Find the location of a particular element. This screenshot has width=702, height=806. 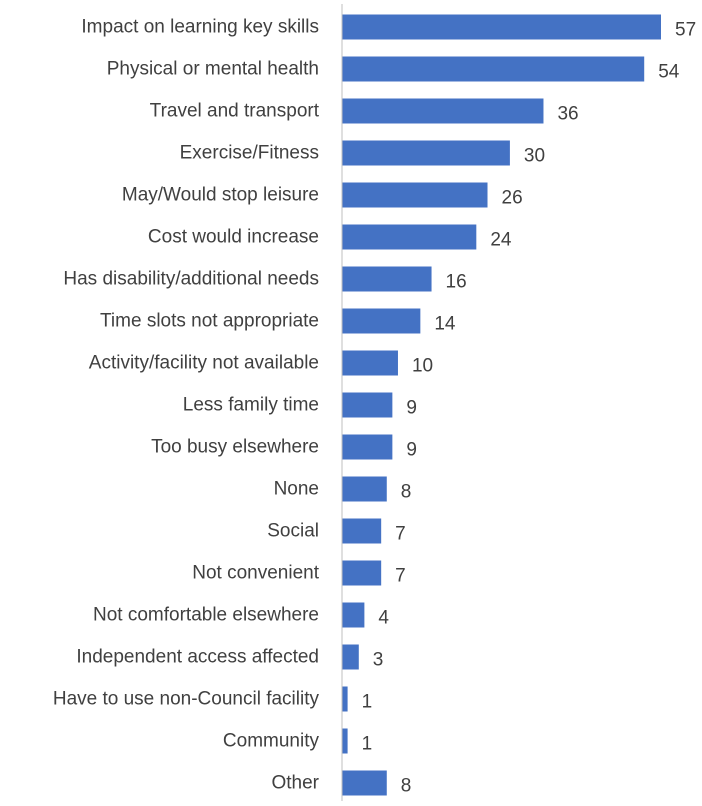

data-label: 3 is located at coordinates (378, 660).